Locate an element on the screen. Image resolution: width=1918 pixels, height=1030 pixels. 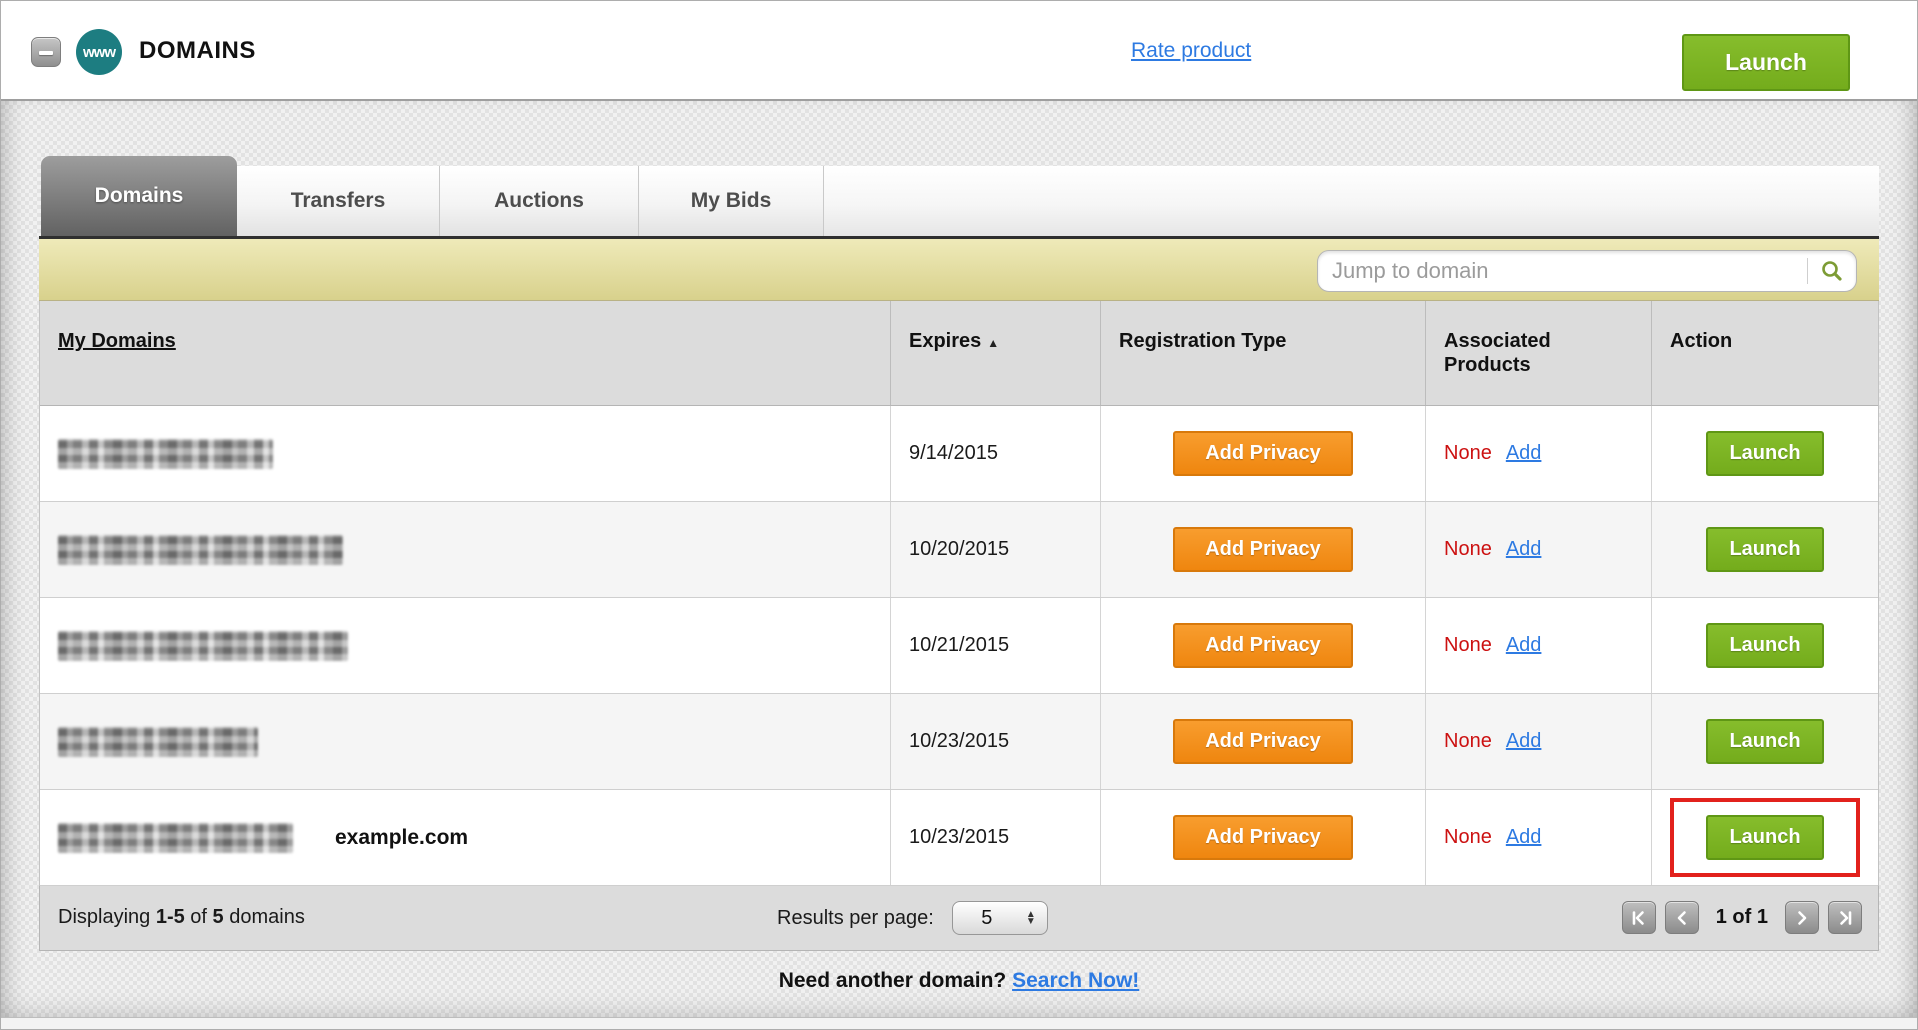
toolbar is located at coordinates (959, 268).